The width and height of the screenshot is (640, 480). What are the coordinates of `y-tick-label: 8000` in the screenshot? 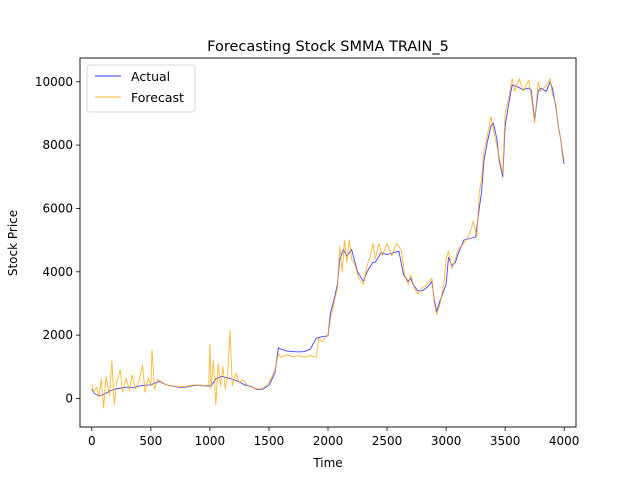 It's located at (57, 145).